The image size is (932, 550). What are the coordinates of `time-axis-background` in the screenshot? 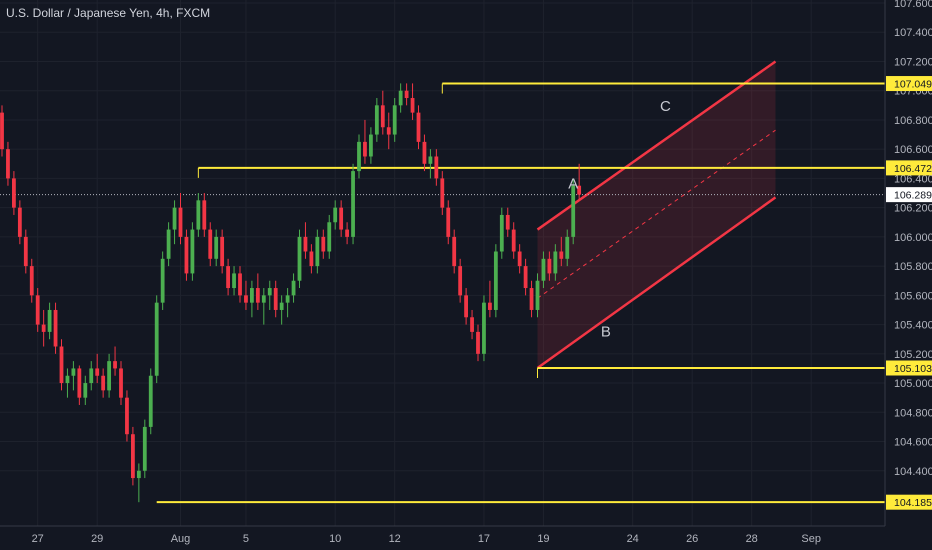 It's located at (466, 538).